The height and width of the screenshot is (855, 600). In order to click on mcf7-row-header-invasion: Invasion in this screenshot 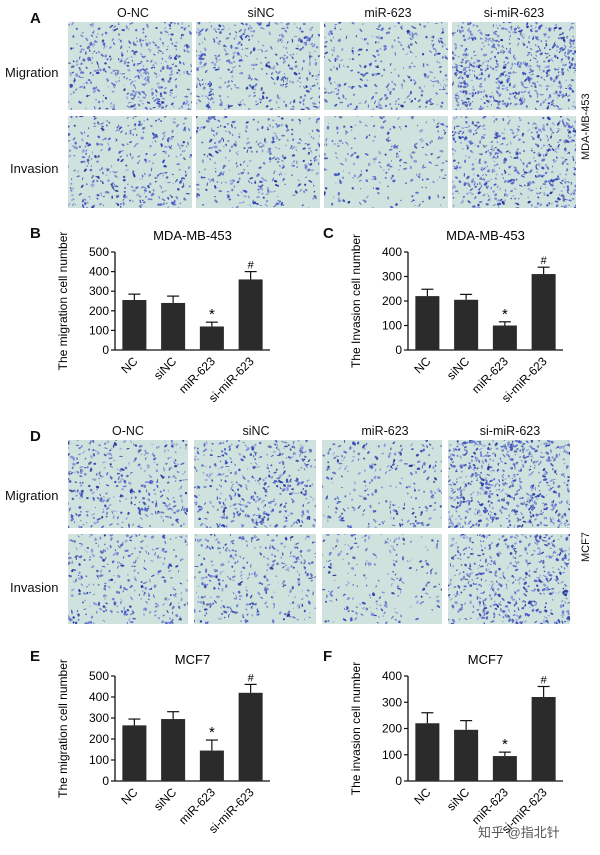, I will do `click(34, 587)`.